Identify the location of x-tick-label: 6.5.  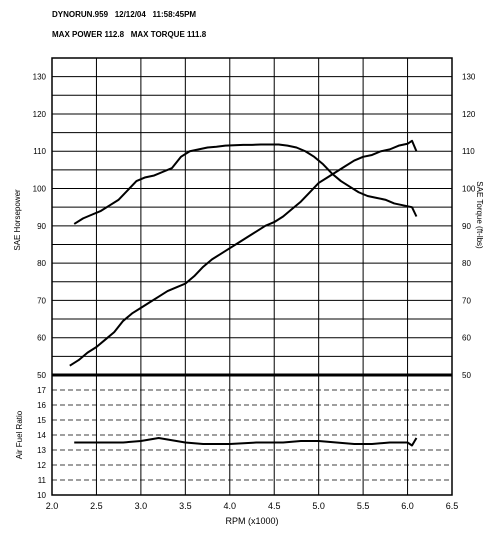
(452, 506).